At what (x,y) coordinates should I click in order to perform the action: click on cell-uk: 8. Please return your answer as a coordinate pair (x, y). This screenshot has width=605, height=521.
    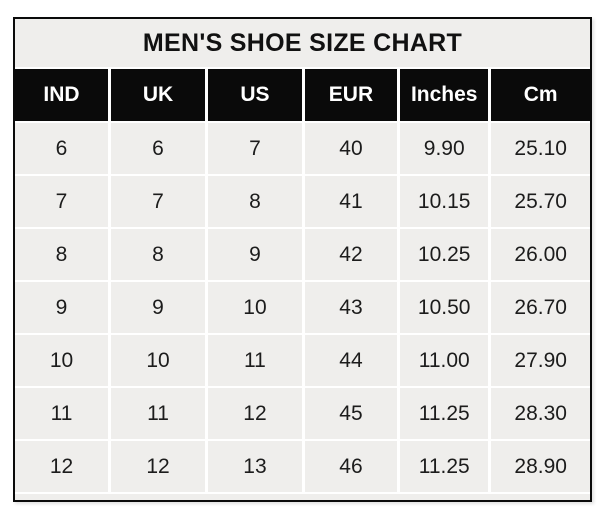
    Looking at the image, I should click on (158, 254).